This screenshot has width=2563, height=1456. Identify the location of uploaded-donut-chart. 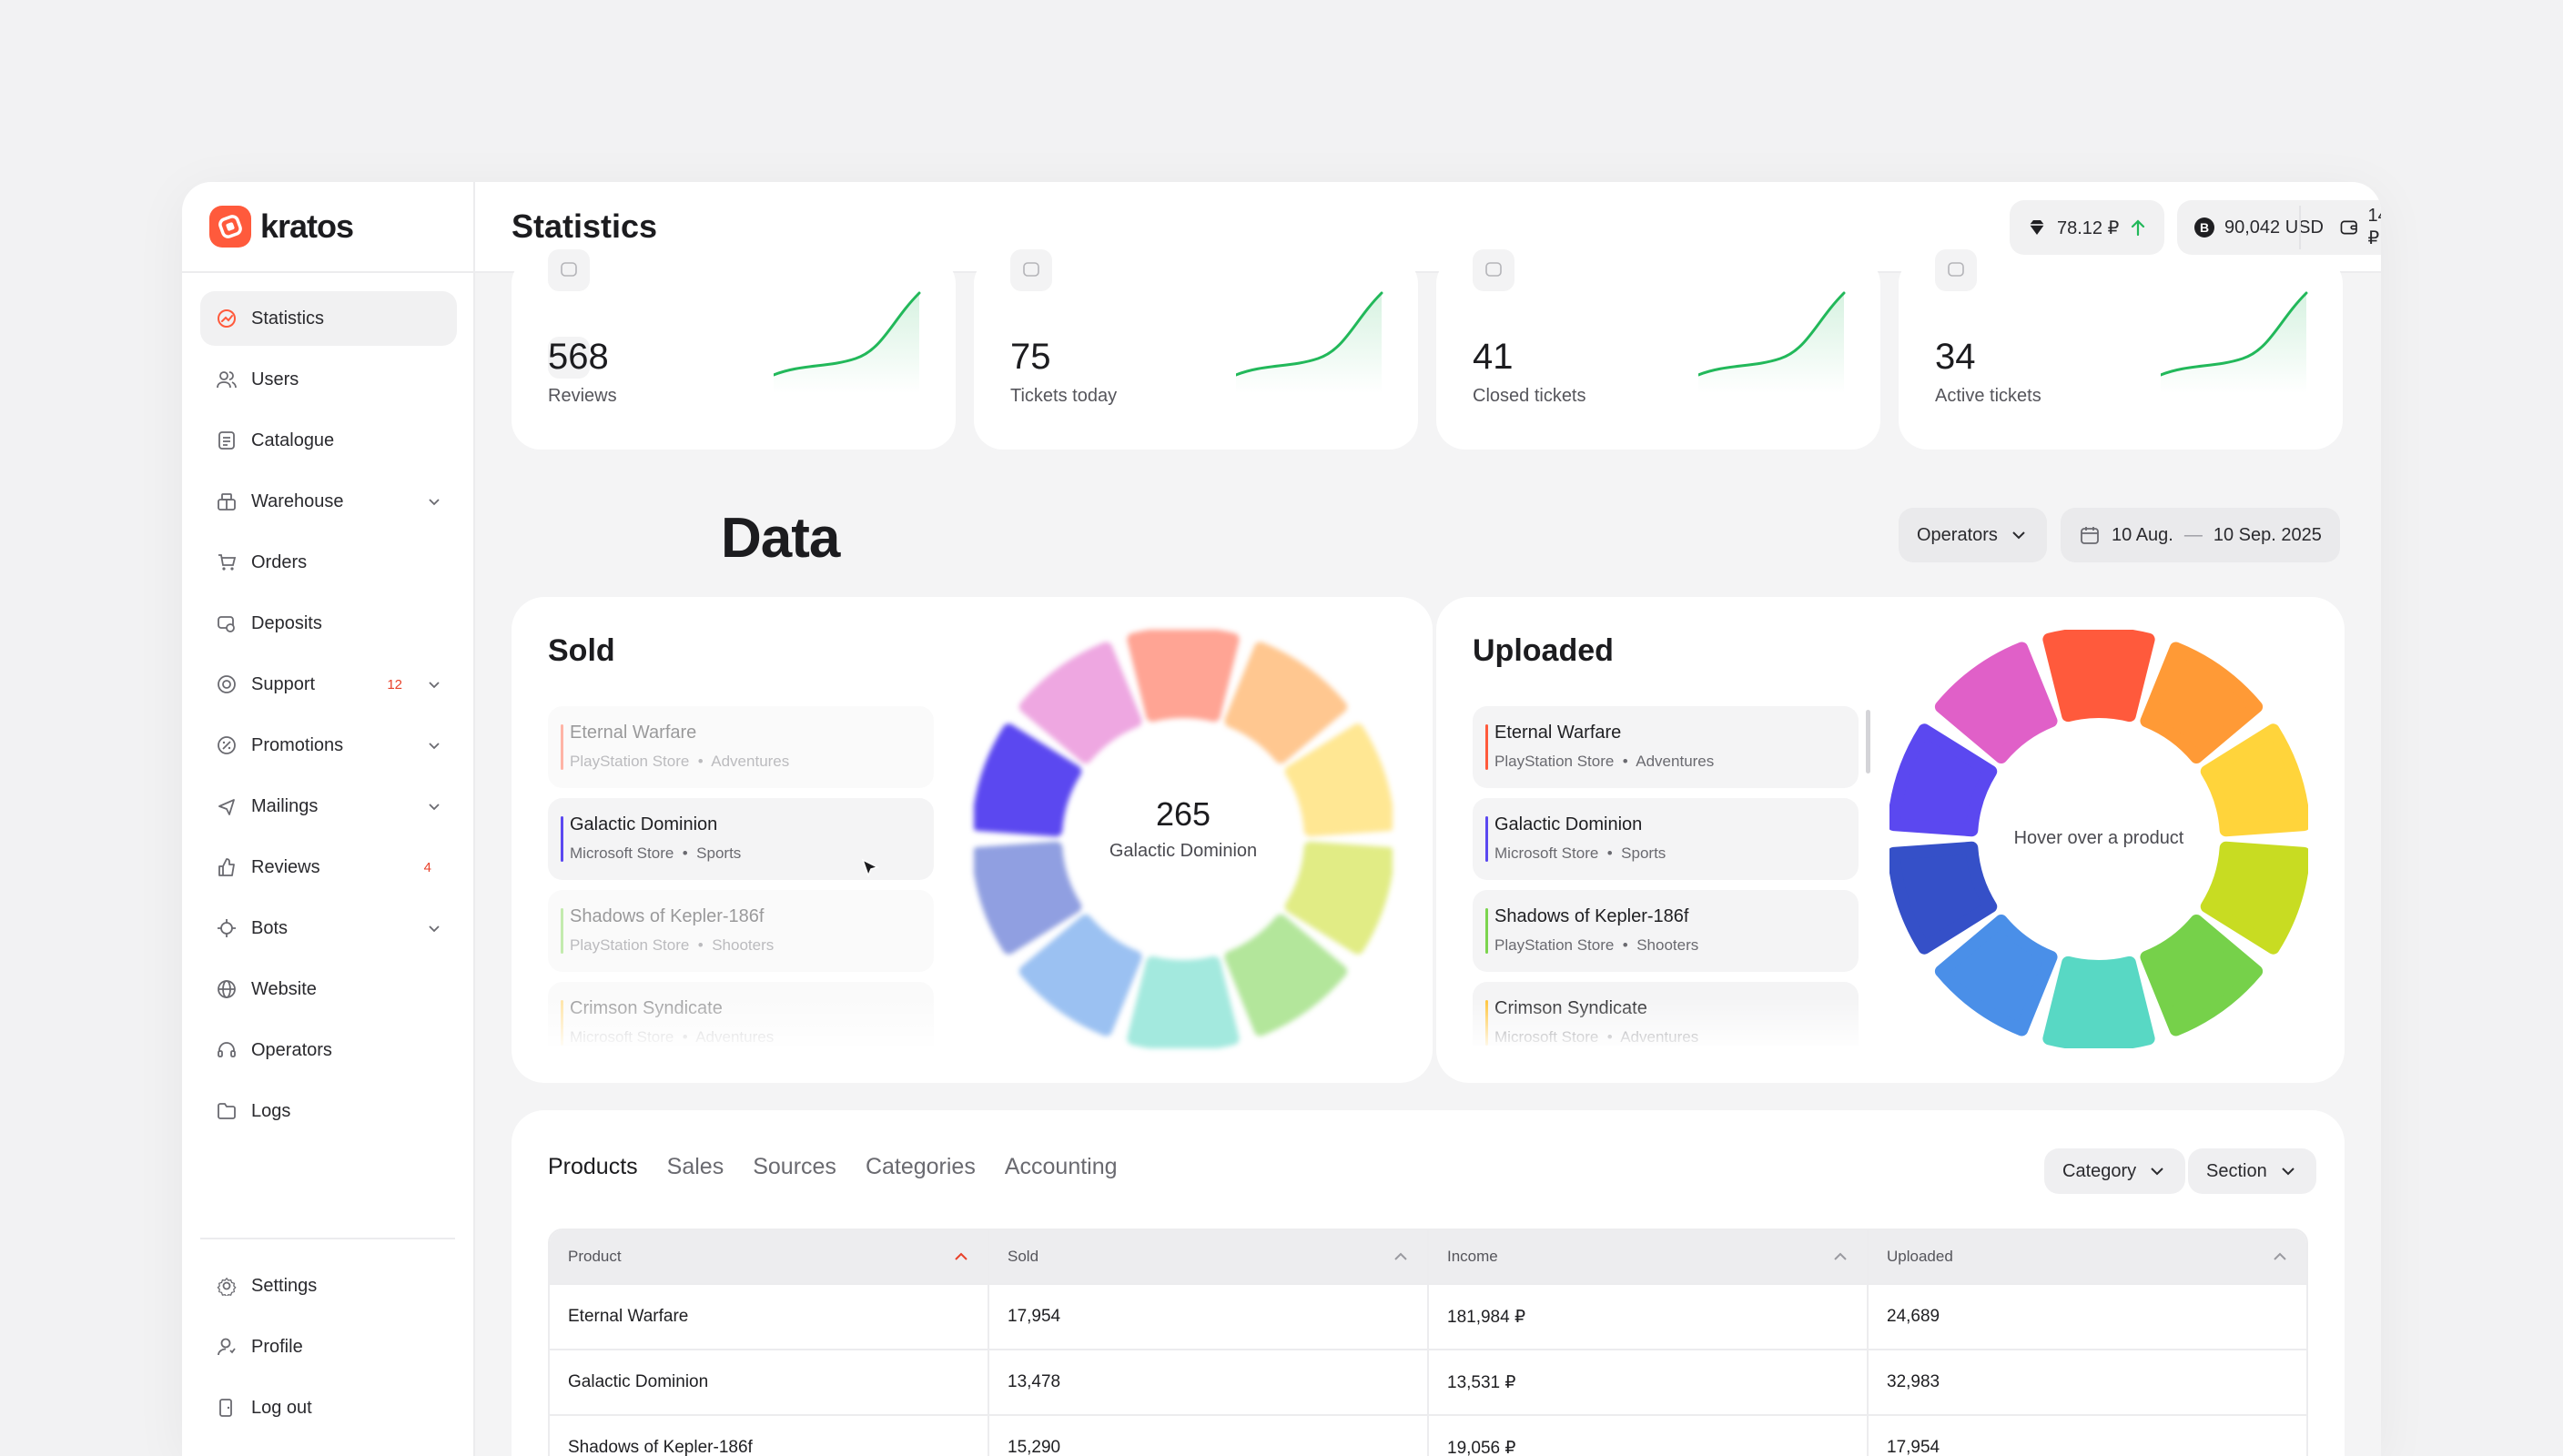
(2098, 839).